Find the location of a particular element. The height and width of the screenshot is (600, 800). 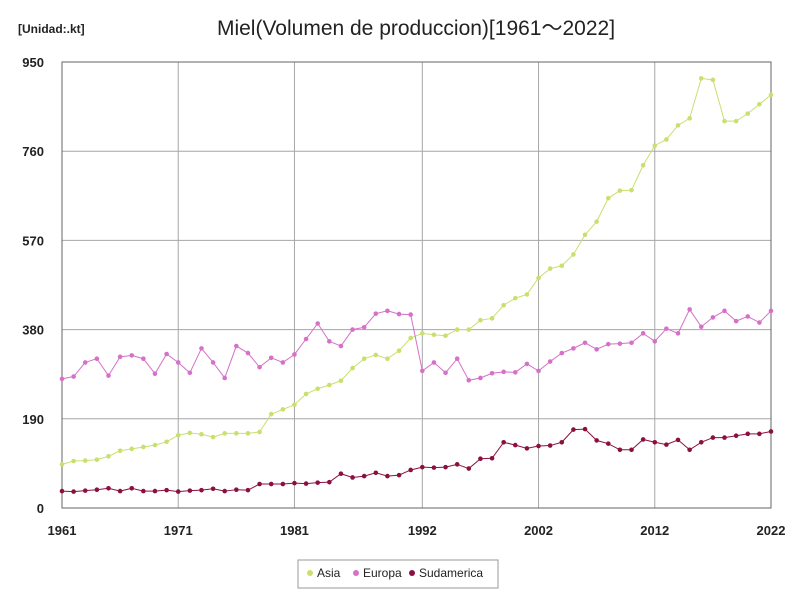

legend-box is located at coordinates (398, 574).